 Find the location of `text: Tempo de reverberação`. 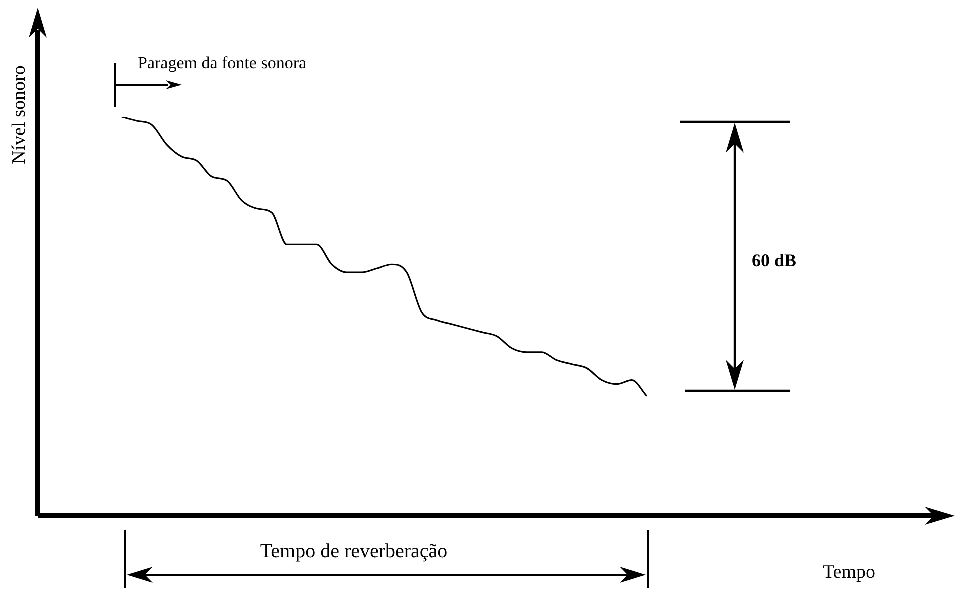

text: Tempo de reverberação is located at coordinates (354, 551).